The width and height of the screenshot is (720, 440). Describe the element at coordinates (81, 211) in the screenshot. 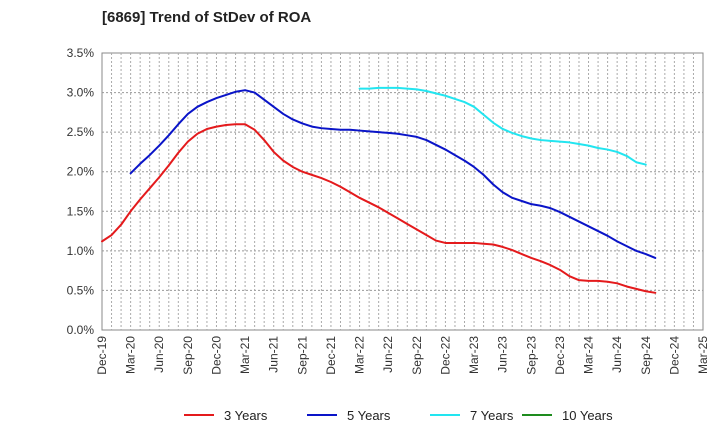

I see `y-tick-label: 1.5%` at that location.